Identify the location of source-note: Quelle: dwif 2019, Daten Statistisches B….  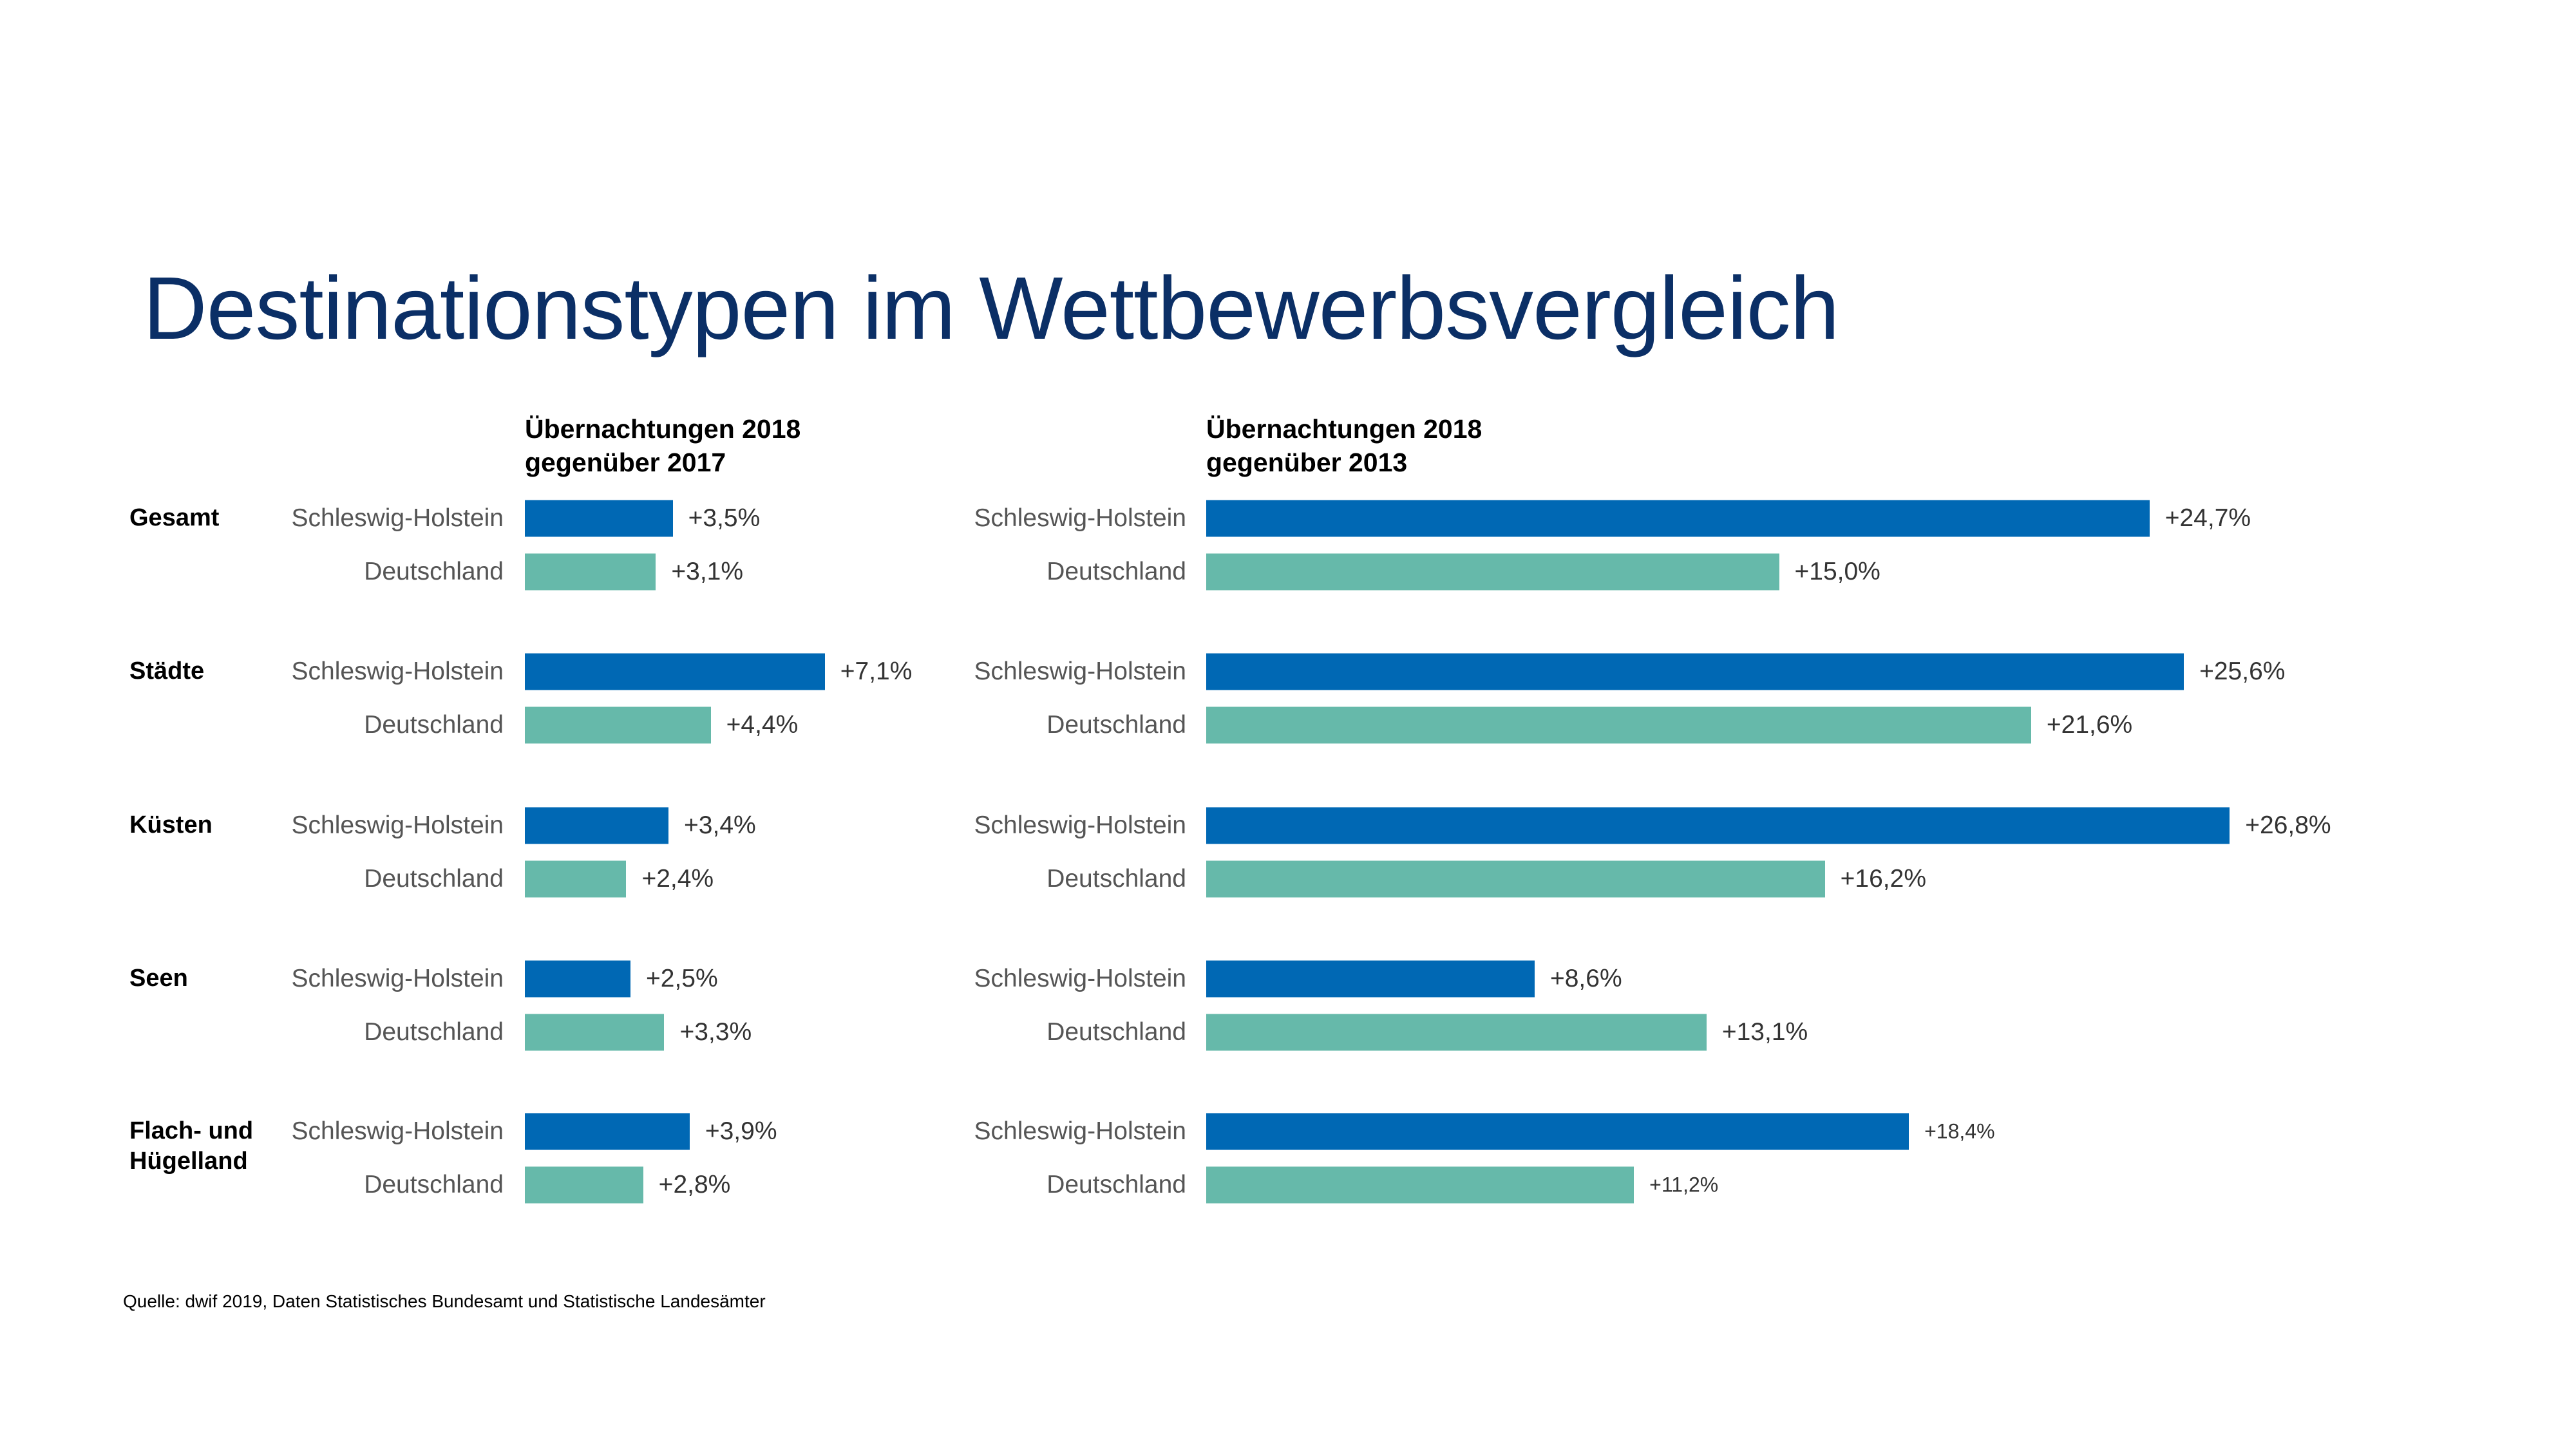
(445, 1301).